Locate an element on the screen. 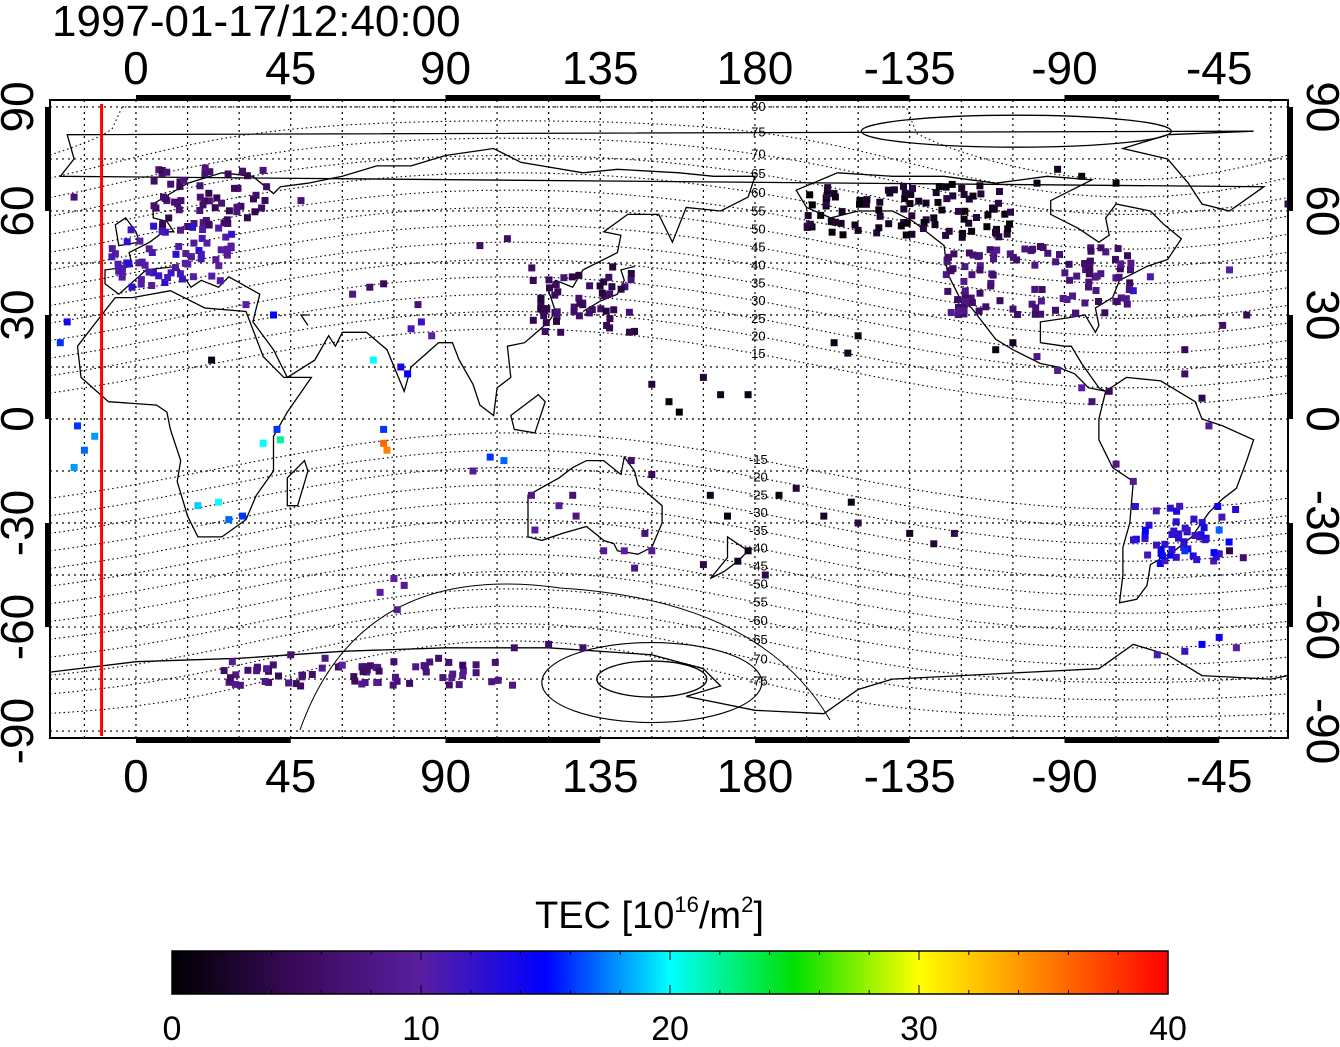 Image resolution: width=1340 pixels, height=1047 pixels. contour-label: -50 is located at coordinates (758, 584).